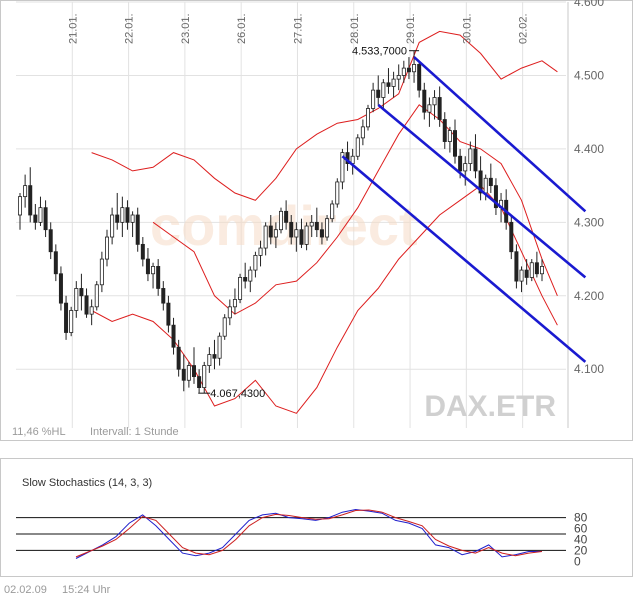  I want to click on footer-hl-percent: 11,46 %HL, so click(39, 432).